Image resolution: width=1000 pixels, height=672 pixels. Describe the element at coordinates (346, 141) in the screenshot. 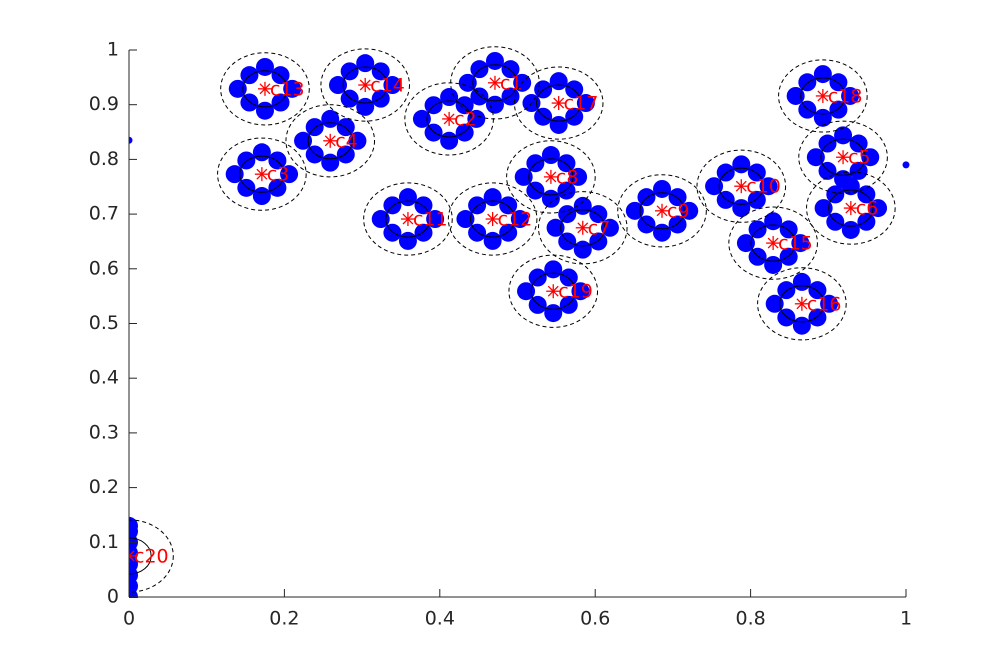

I see `cluster-label: c4` at that location.